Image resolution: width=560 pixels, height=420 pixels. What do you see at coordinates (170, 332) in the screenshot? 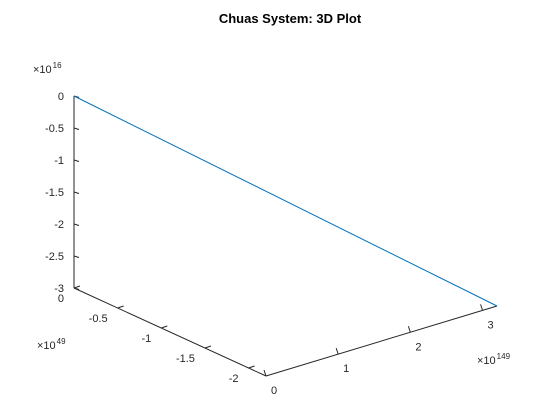
I see `x-axis-line` at bounding box center [170, 332].